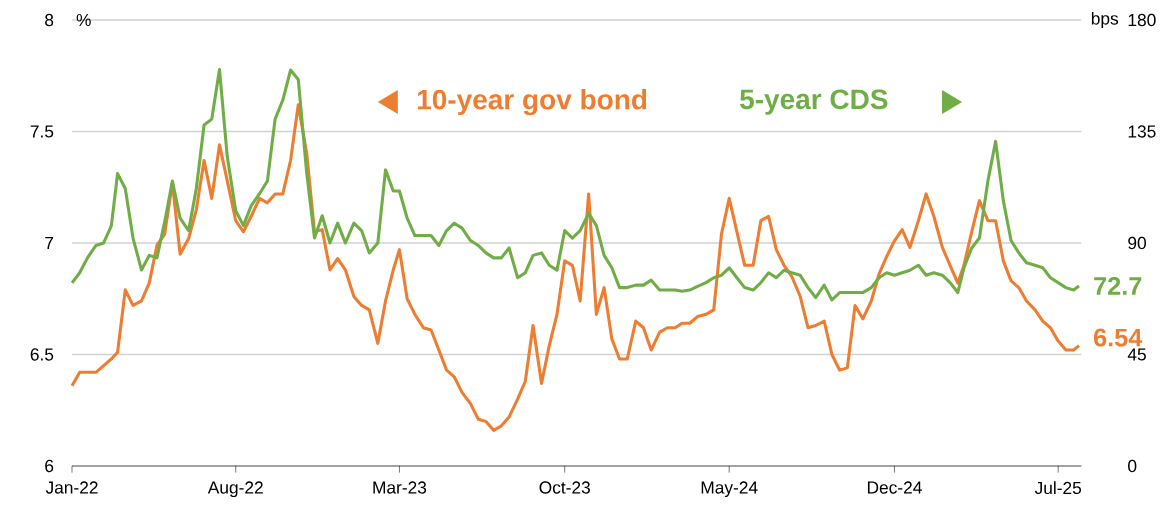 The height and width of the screenshot is (510, 1166). Describe the element at coordinates (894, 487) in the screenshot. I see `x-tick-label: Dec-24` at that location.